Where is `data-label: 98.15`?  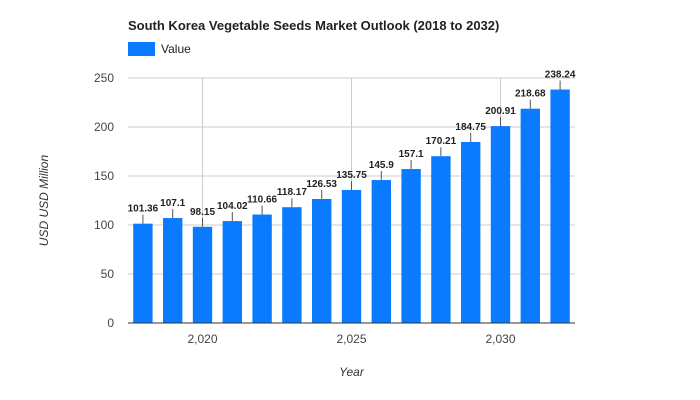
data-label: 98.15 is located at coordinates (202, 212).